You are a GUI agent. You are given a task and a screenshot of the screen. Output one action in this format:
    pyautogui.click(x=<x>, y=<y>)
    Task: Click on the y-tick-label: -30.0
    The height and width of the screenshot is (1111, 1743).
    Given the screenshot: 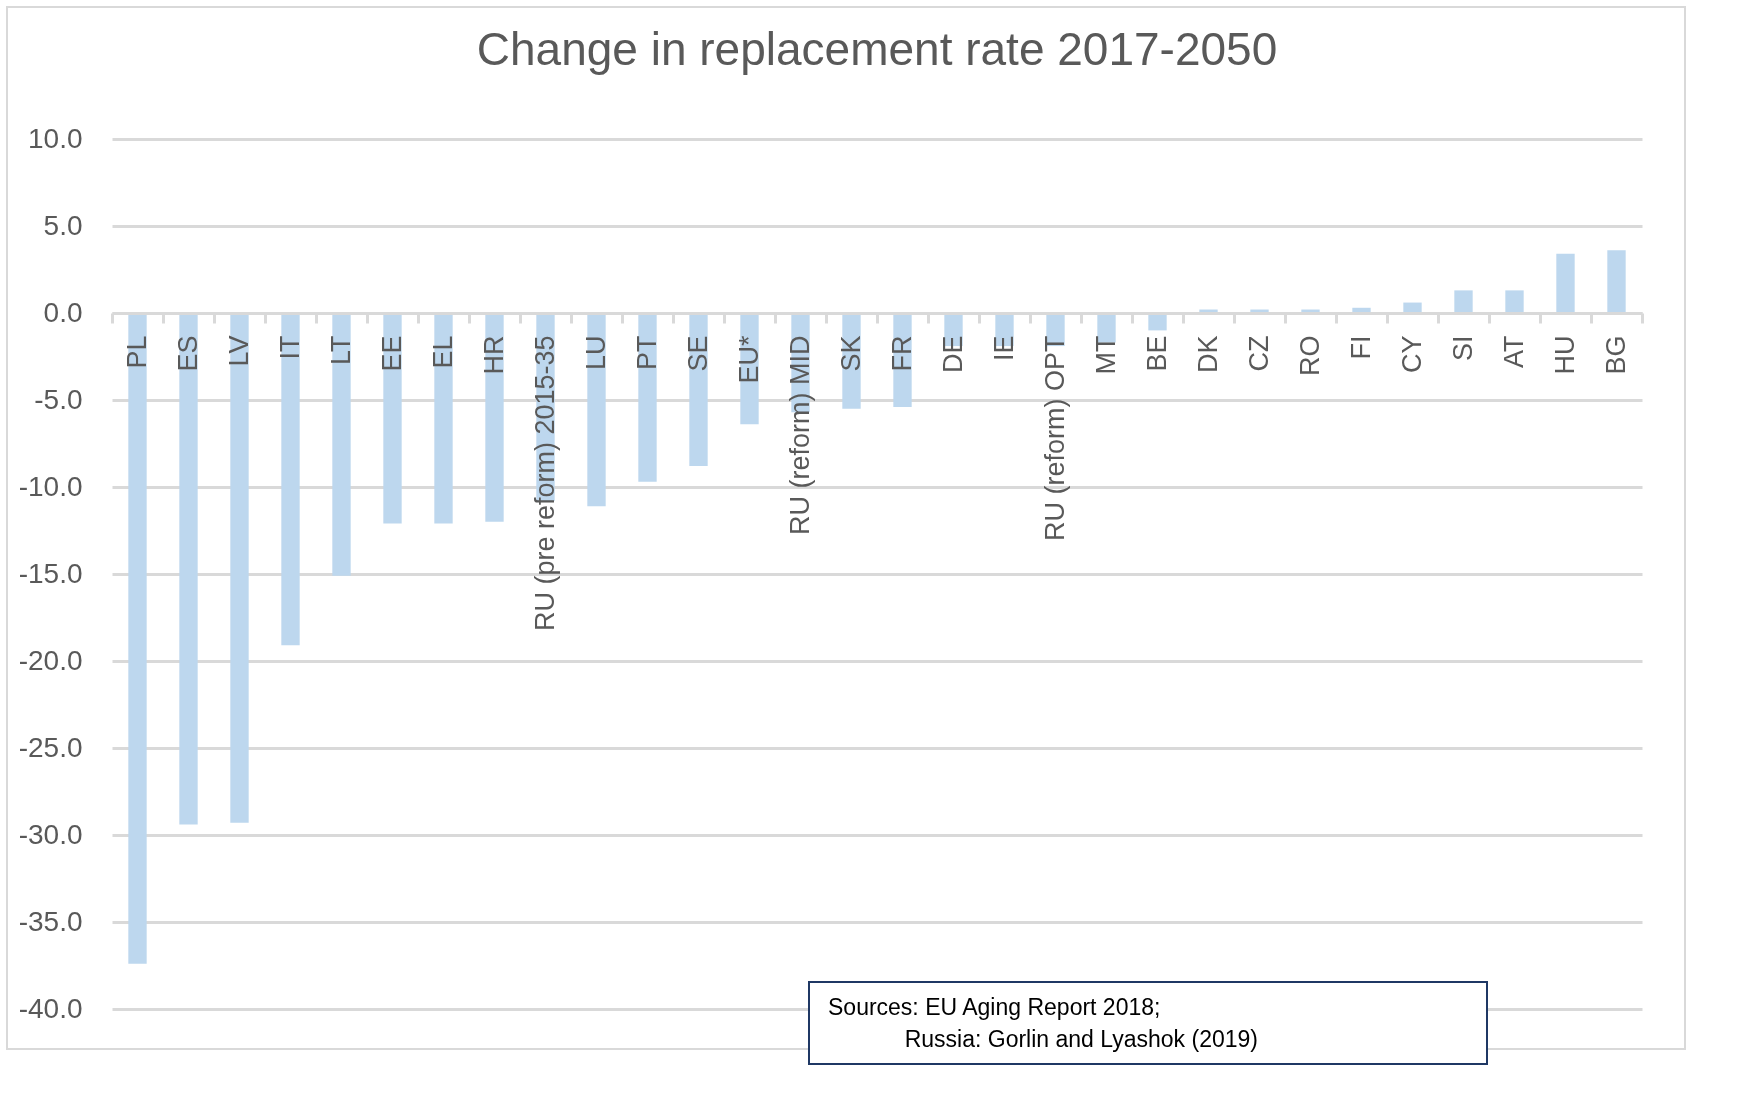 What is the action you would take?
    pyautogui.click(x=50, y=834)
    